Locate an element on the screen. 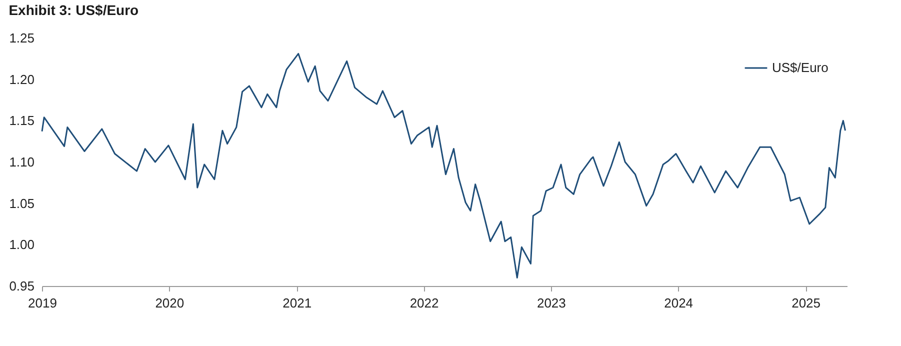 The image size is (901, 346). x-tick-label: 2022 is located at coordinates (424, 303).